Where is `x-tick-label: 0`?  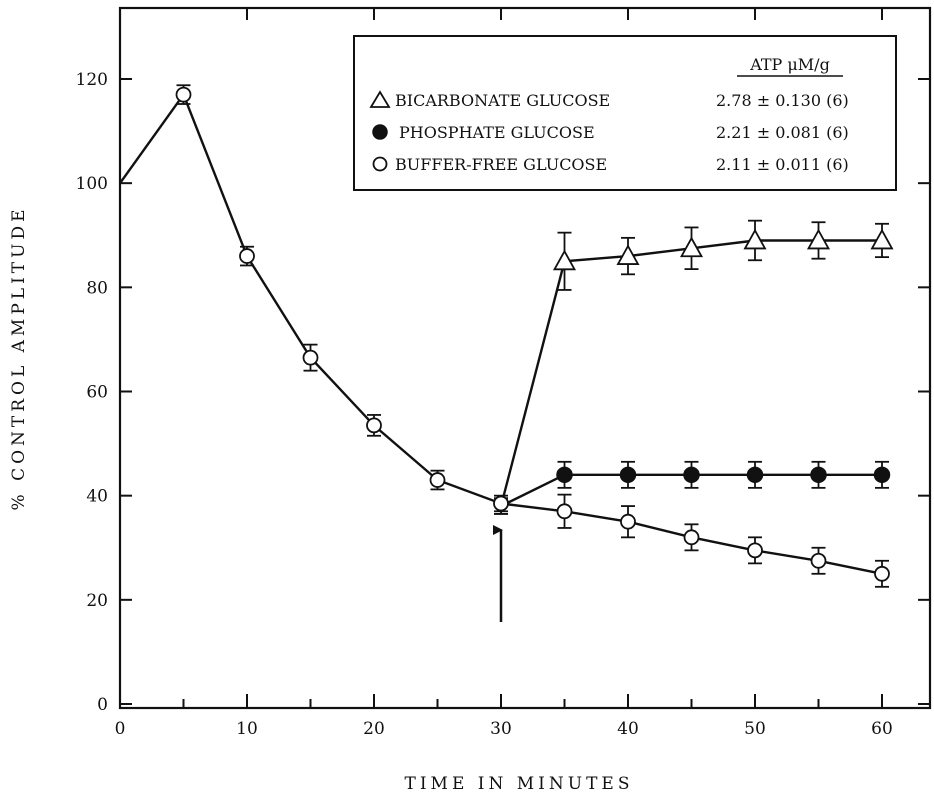
x-tick-label: 0 is located at coordinates (120, 729).